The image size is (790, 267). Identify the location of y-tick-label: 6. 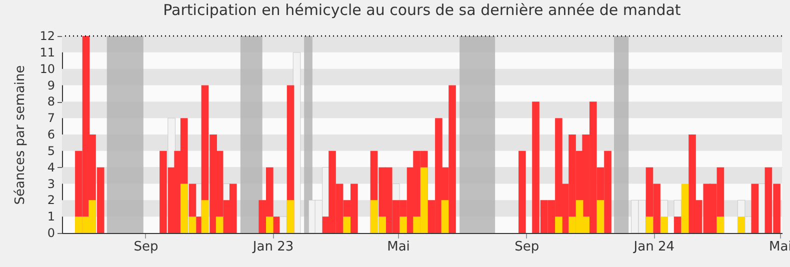
(51, 135).